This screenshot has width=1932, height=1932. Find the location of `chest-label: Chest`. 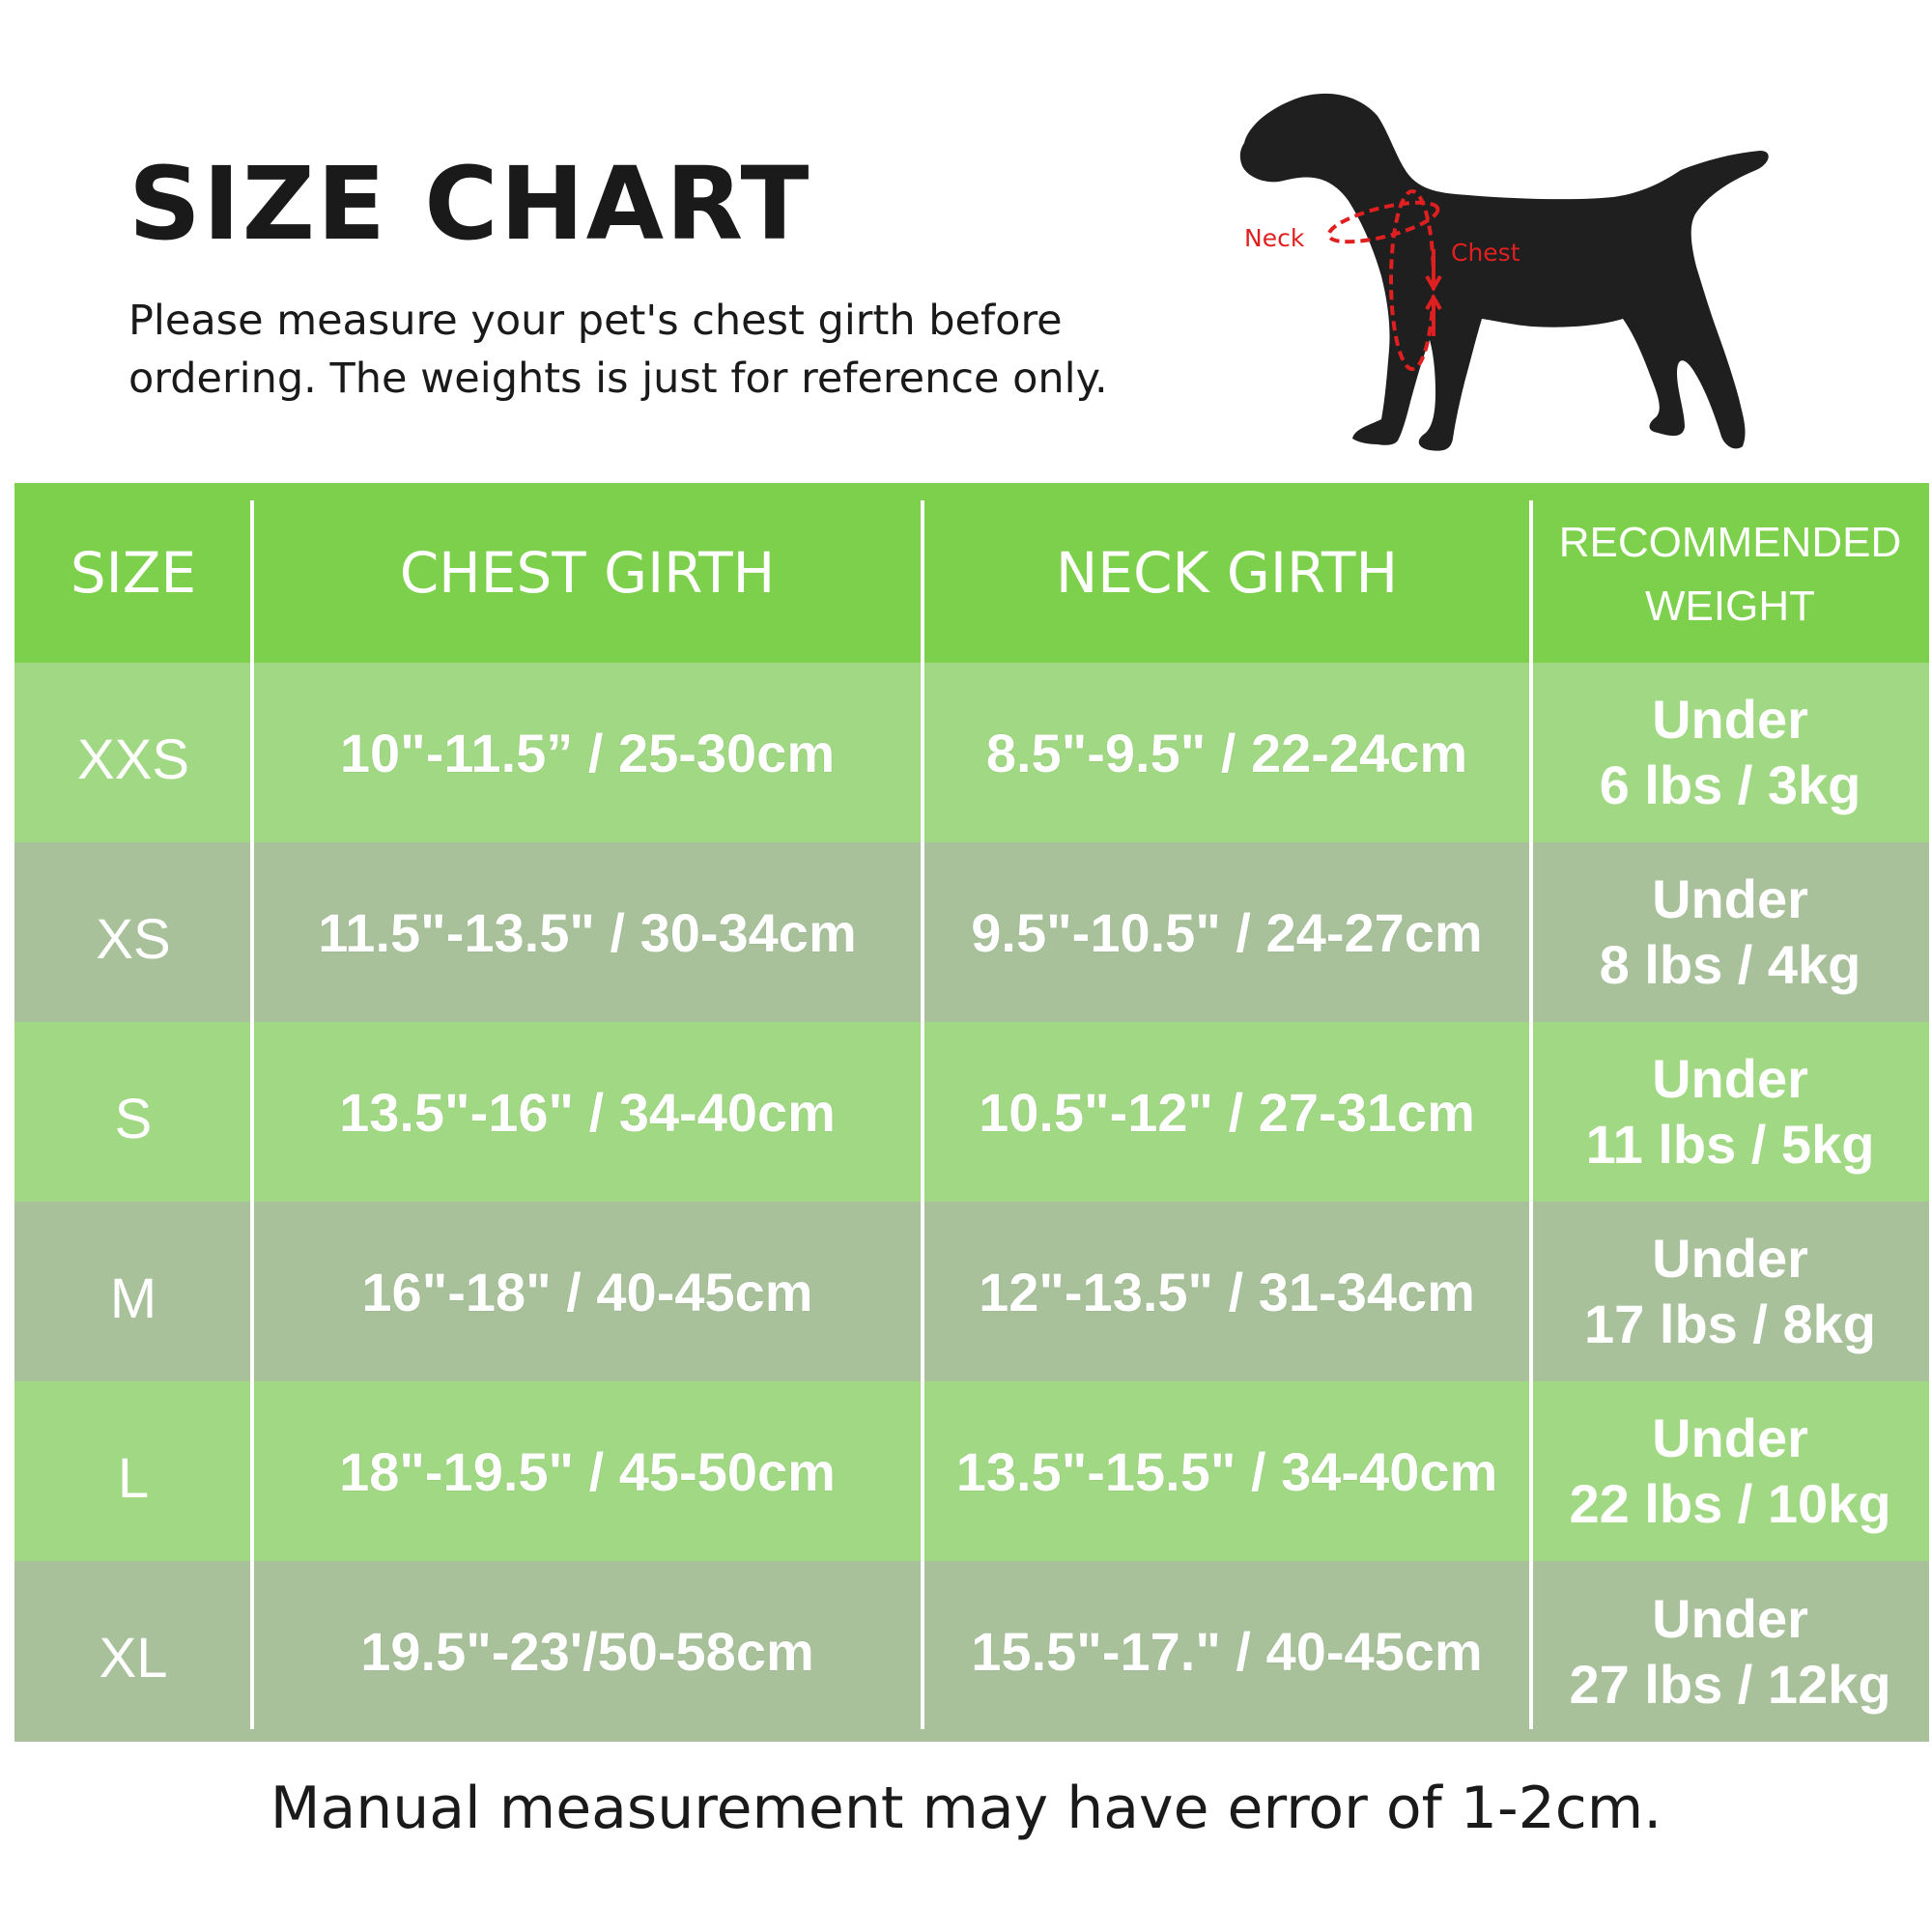

chest-label: Chest is located at coordinates (1485, 253).